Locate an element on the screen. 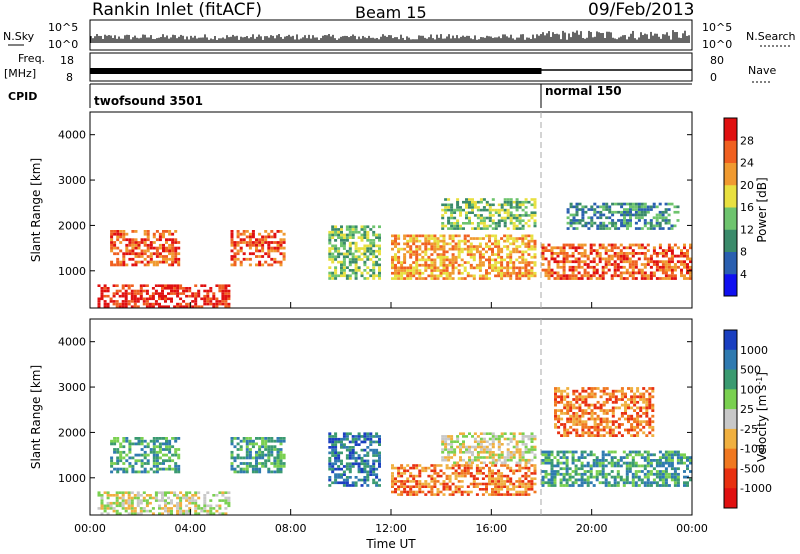 Image resolution: width=800 pixels, height=554 pixels. colorbar-tick-label: -500 is located at coordinates (752, 468).